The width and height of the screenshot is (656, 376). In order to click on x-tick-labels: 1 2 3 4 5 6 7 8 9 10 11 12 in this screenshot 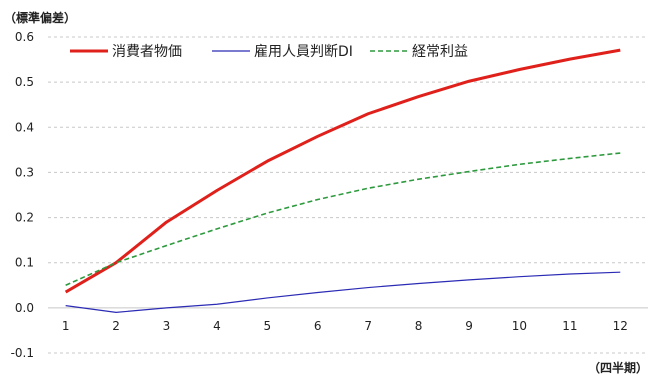, I will do `click(345, 326)`.